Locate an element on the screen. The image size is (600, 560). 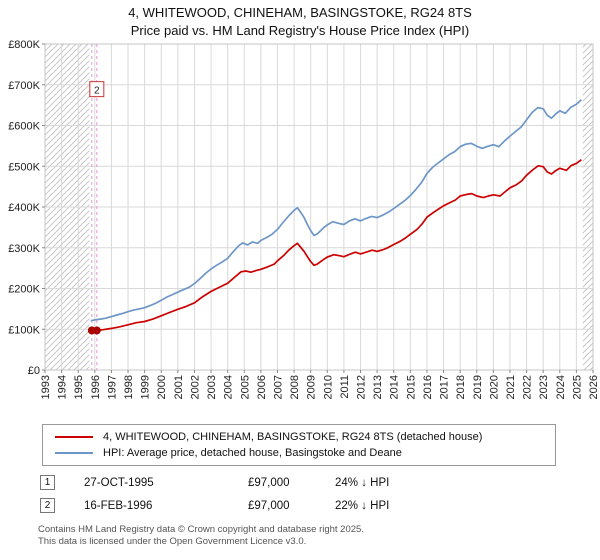
x-axis-tick-label: 2012 is located at coordinates (362, 387).